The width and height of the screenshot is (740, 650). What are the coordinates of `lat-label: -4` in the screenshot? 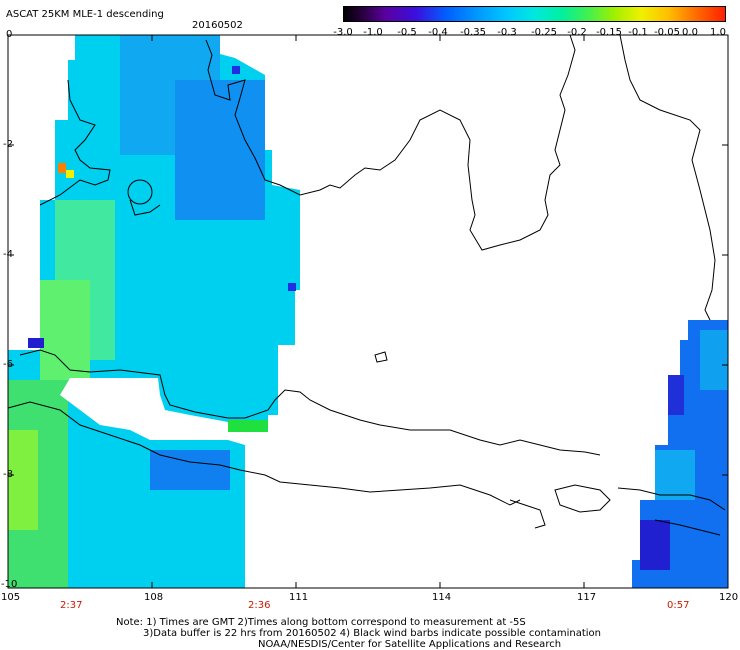 It's located at (8, 254).